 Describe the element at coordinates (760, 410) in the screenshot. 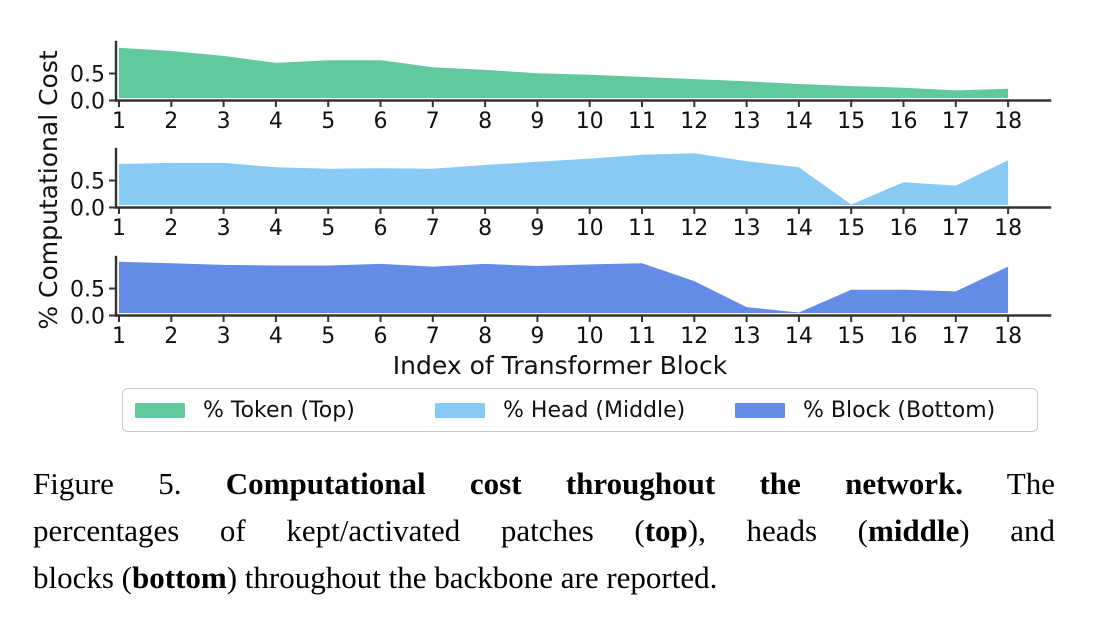

I see `block-color-swatch` at that location.